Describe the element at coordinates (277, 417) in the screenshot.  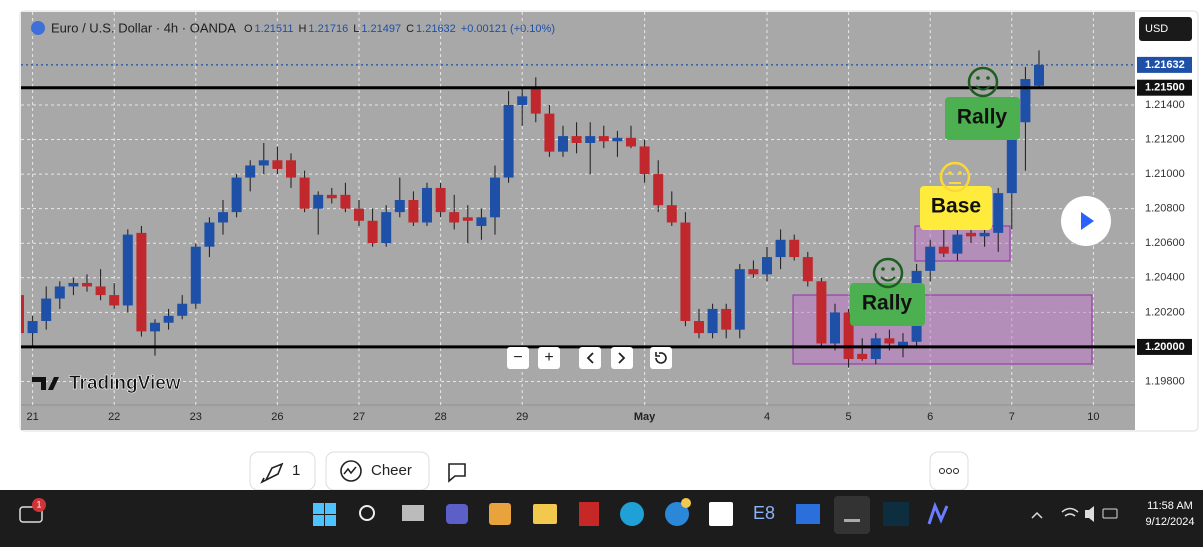
I see `x-tick-label: 26` at that location.